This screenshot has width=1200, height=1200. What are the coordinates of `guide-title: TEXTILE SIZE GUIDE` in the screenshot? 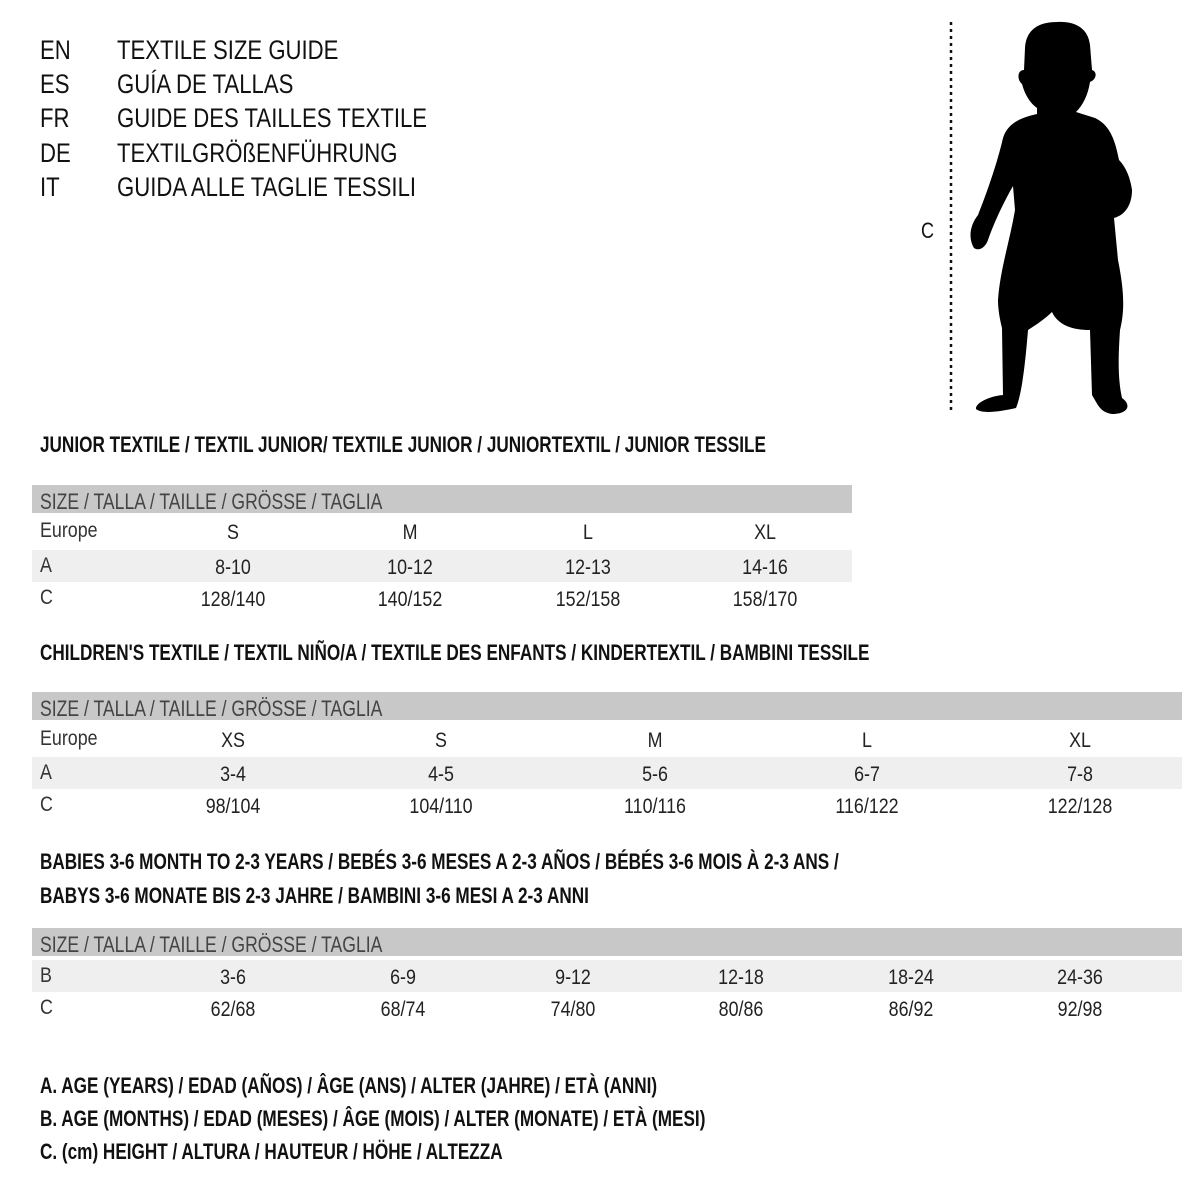 It's located at (228, 50).